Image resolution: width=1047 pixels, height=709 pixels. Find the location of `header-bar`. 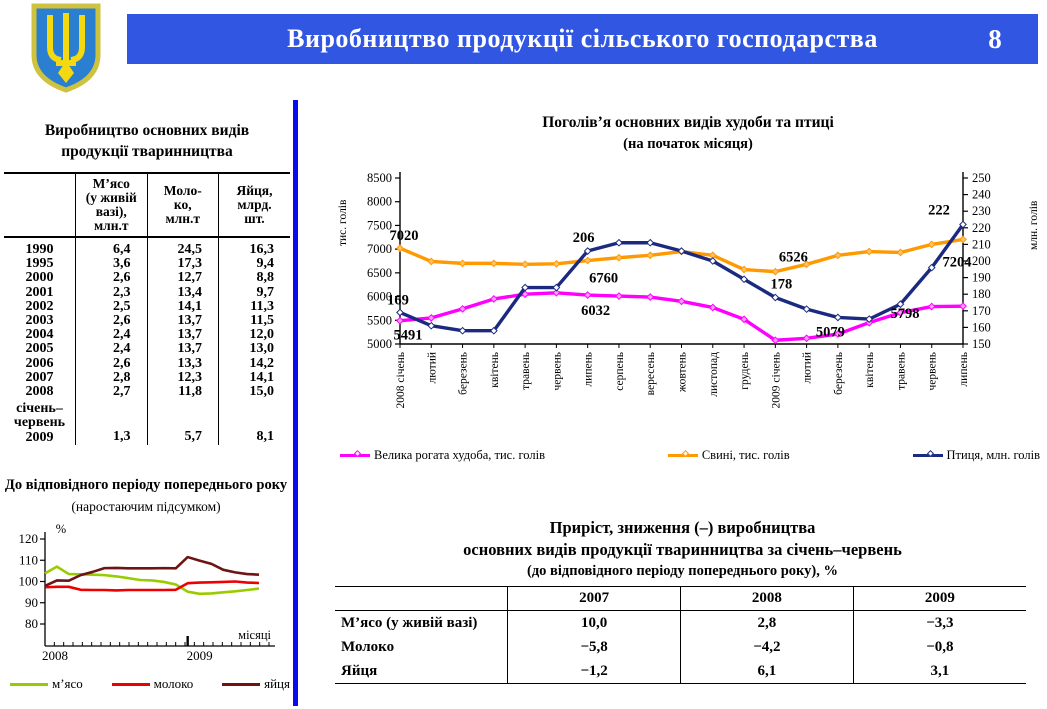

header-bar is located at coordinates (582, 39).